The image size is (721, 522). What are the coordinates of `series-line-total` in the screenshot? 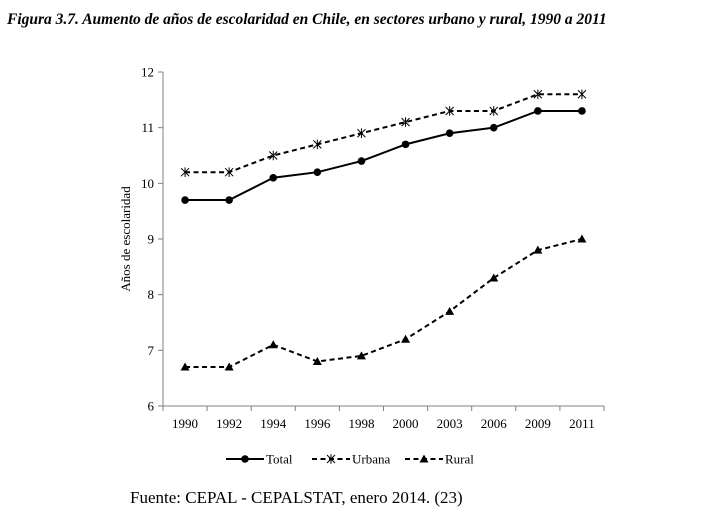 It's located at (383, 155).